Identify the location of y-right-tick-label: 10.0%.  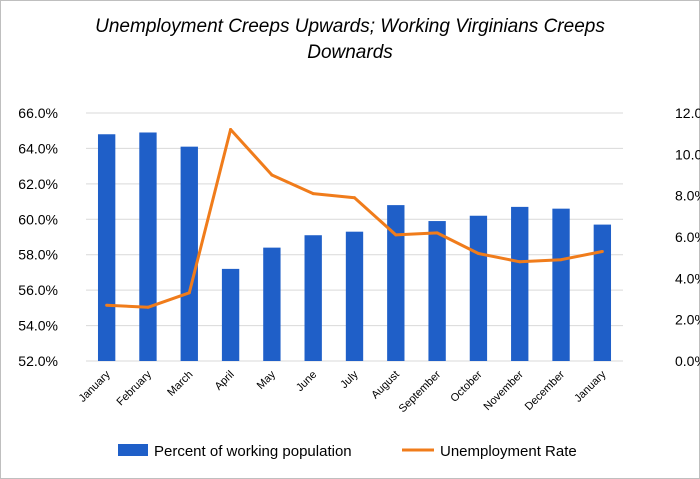
(687, 154).